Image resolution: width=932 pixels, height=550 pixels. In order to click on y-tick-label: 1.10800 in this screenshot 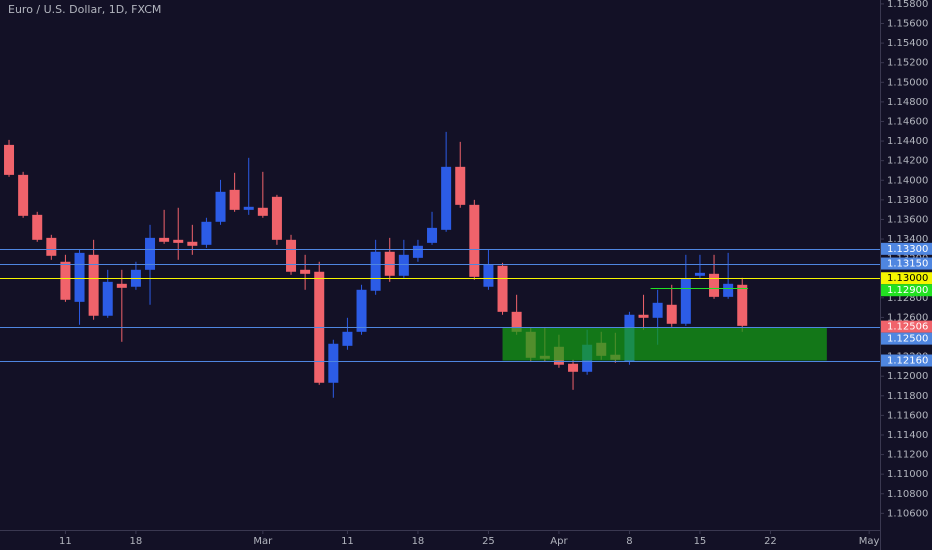, I will do `click(907, 494)`.